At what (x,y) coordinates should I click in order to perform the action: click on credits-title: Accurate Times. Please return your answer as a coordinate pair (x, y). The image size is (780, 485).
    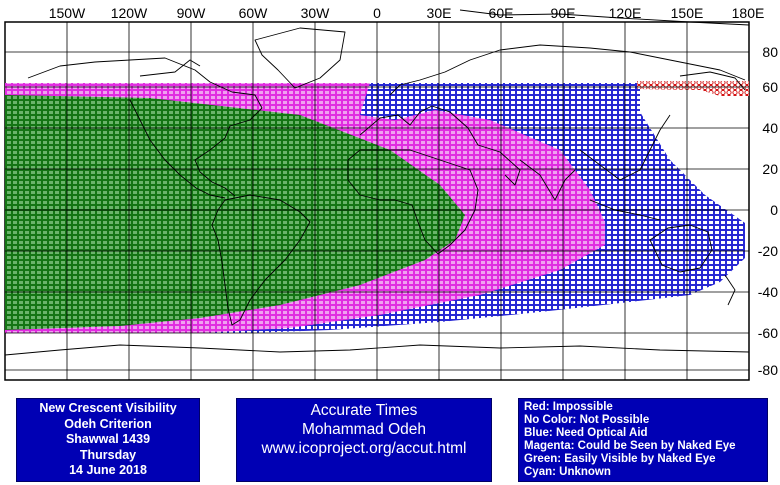
    Looking at the image, I should click on (364, 410).